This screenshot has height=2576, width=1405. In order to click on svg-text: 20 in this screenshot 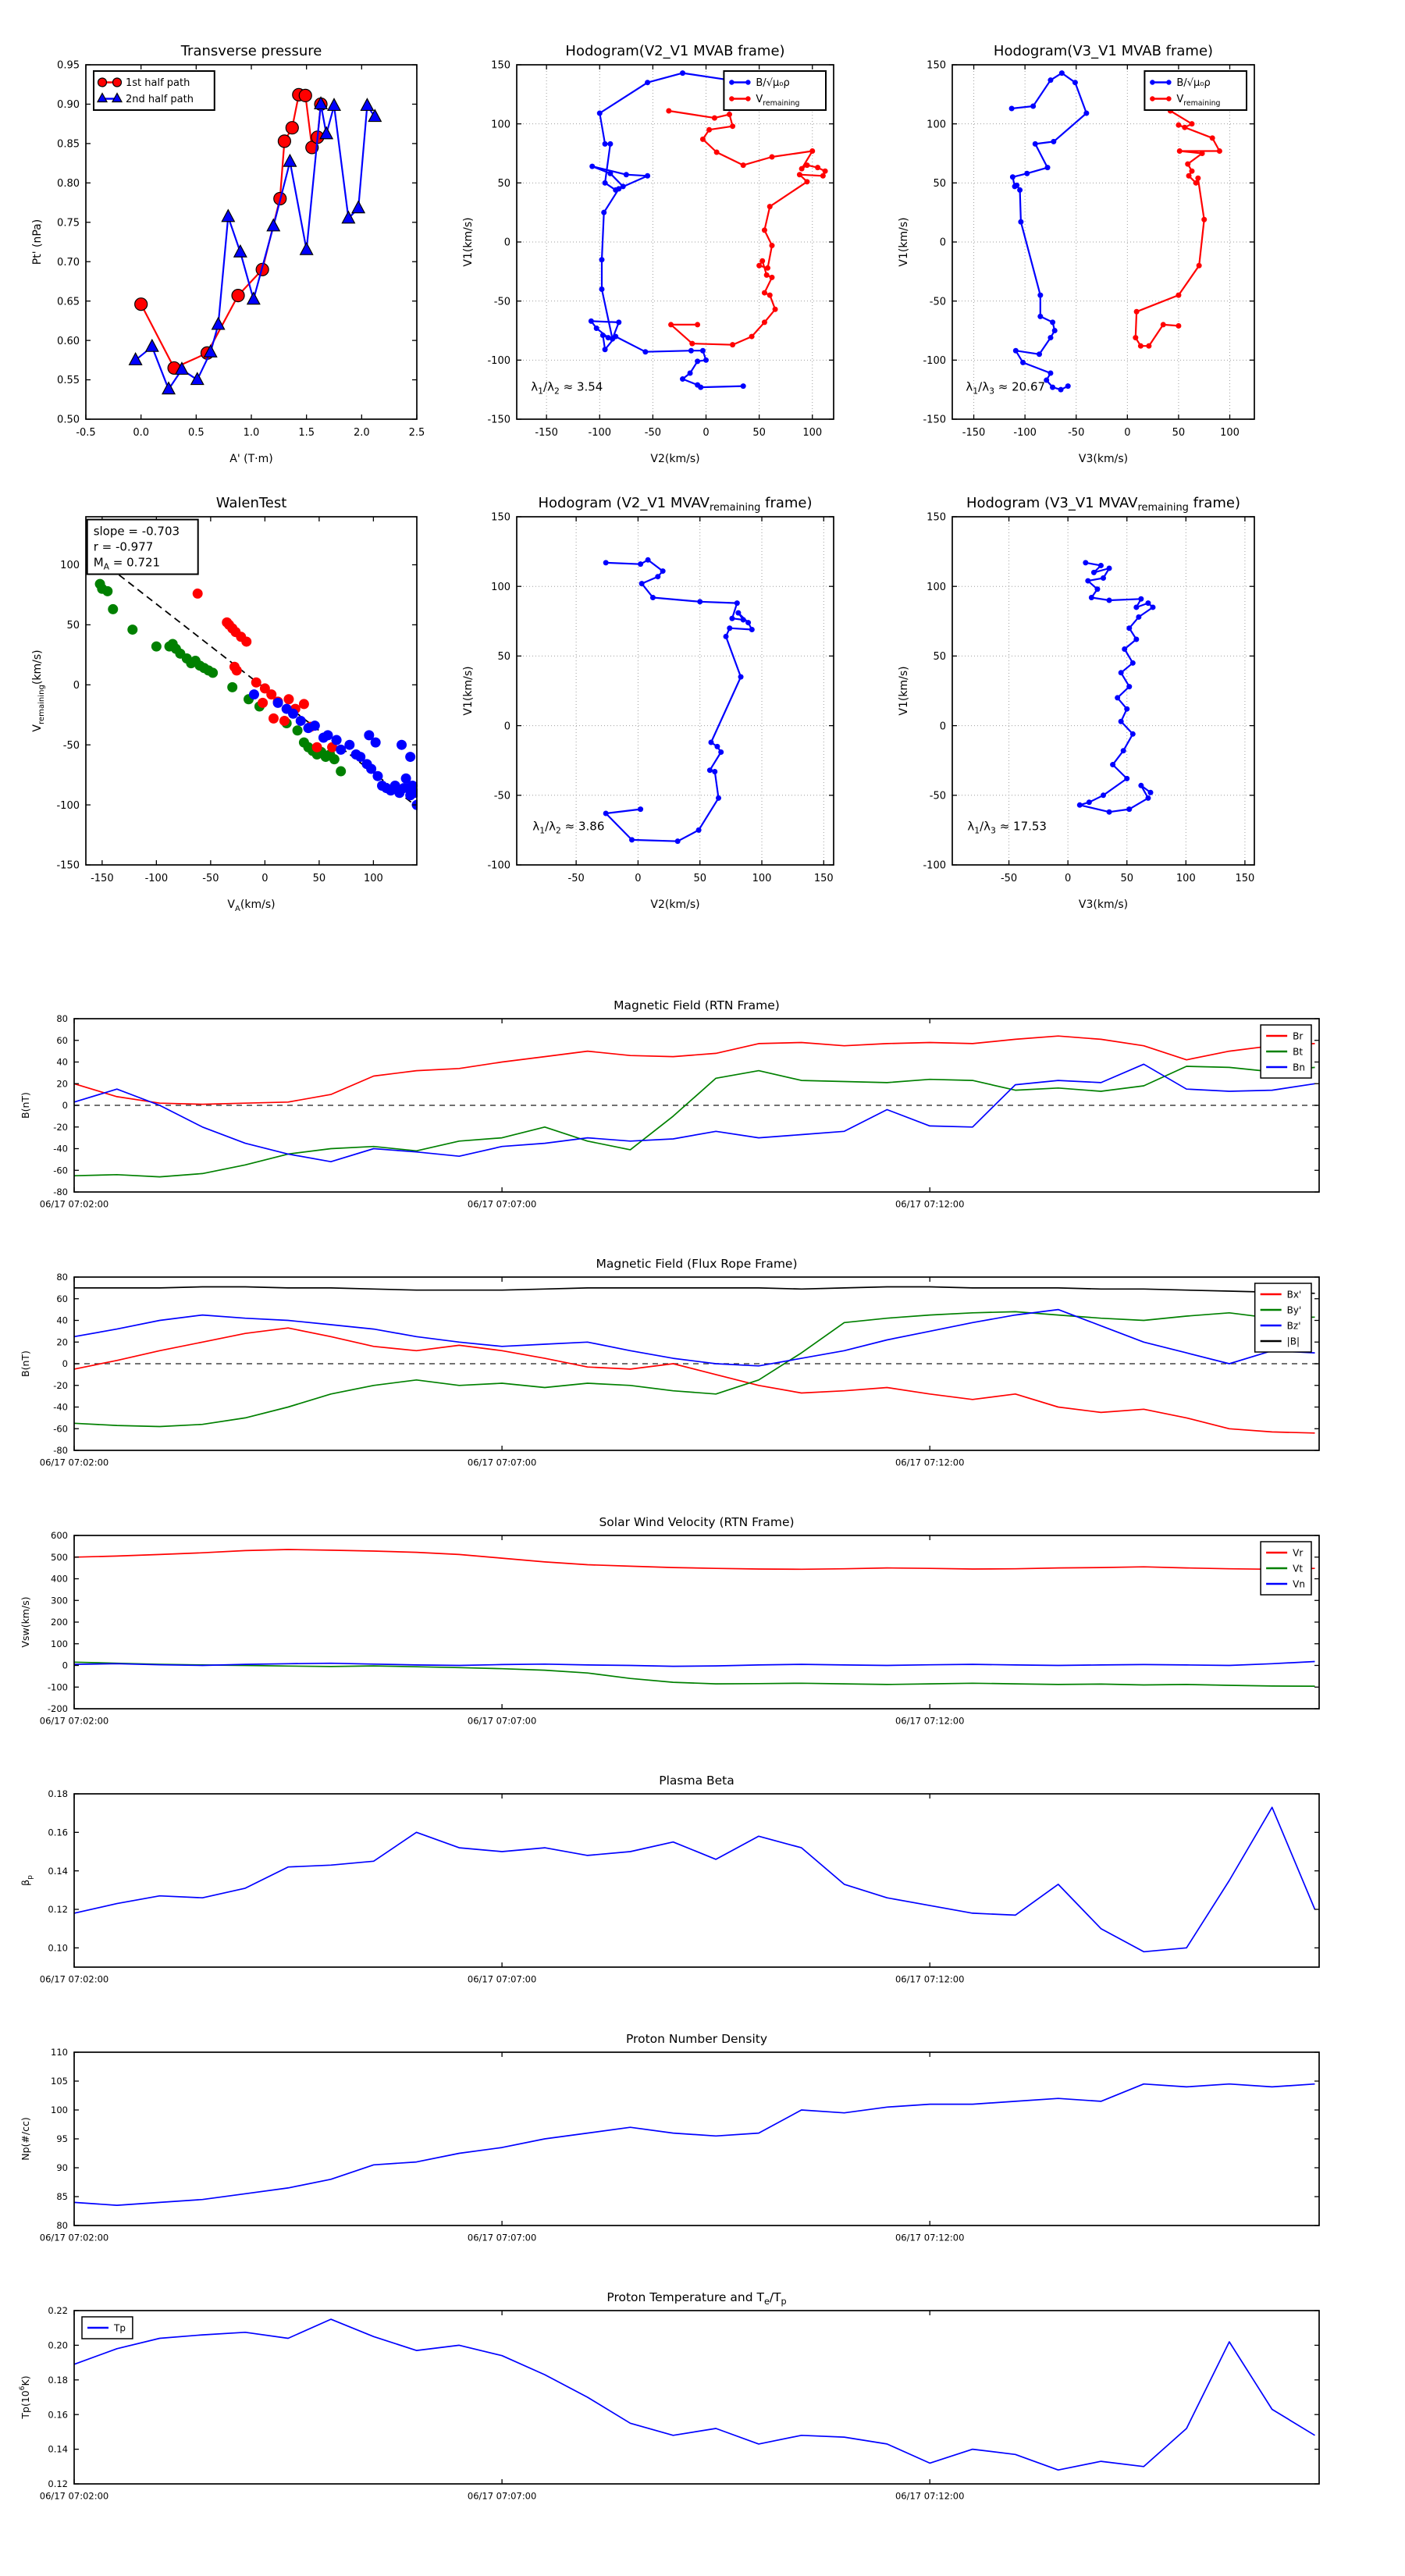, I will do `click(62, 1341)`.